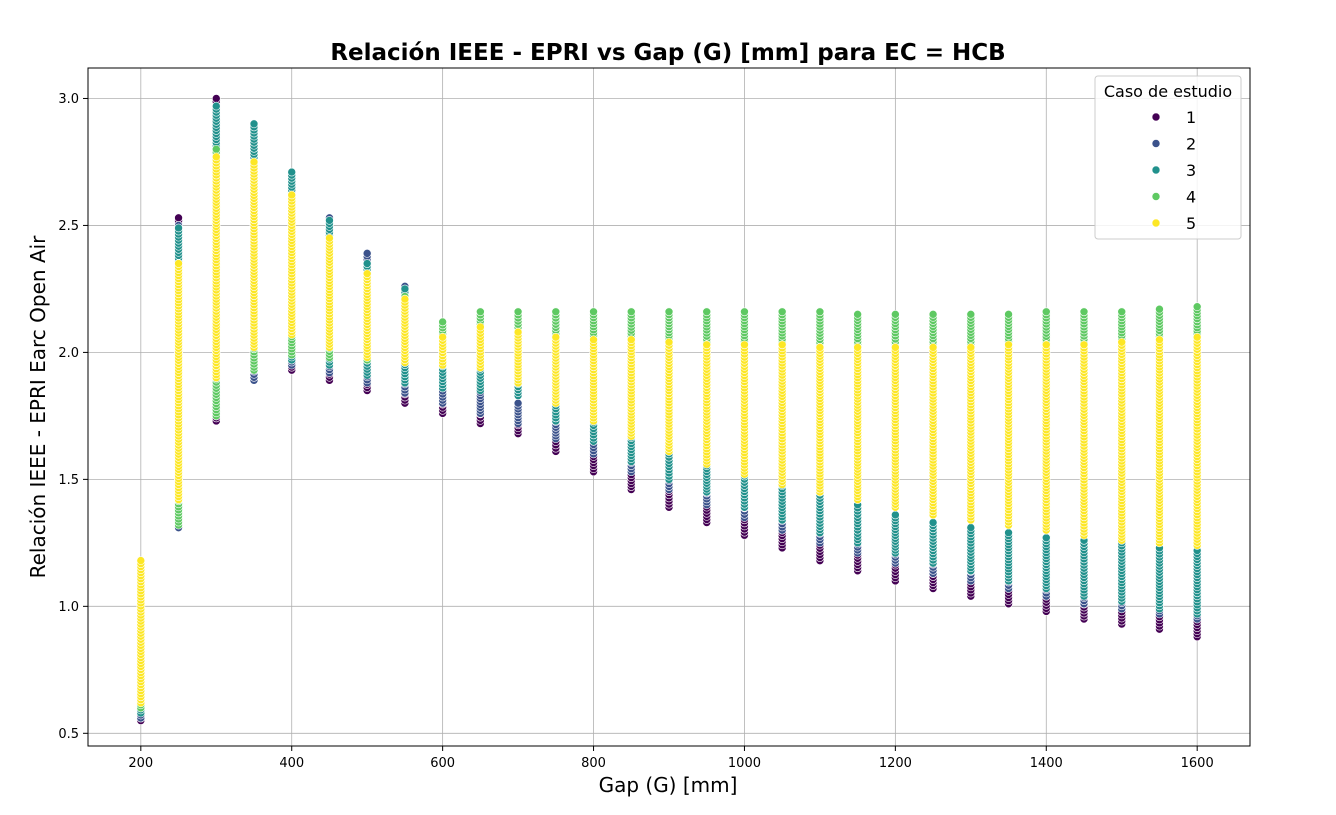  What do you see at coordinates (1197, 763) in the screenshot?
I see `x-tick-label: 1600` at bounding box center [1197, 763].